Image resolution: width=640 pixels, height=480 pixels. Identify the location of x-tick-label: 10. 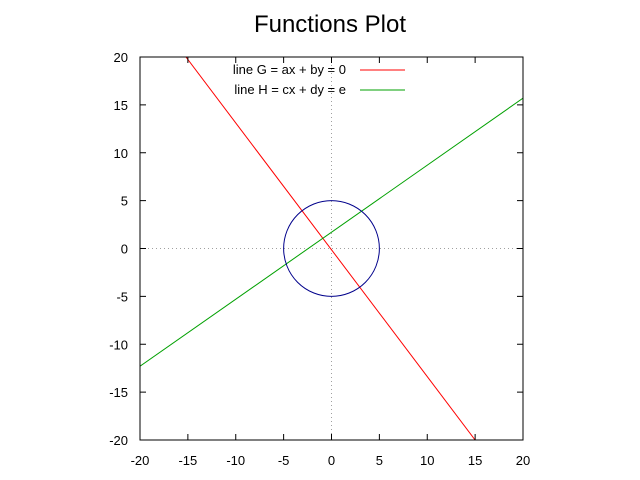
(427, 460).